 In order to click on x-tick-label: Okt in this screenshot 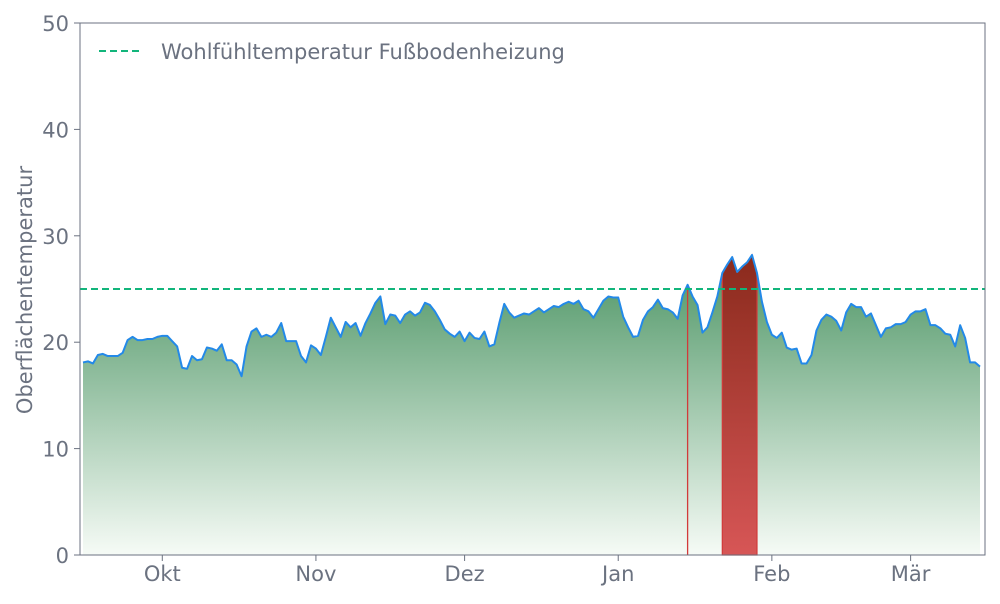, I will do `click(162, 574)`.